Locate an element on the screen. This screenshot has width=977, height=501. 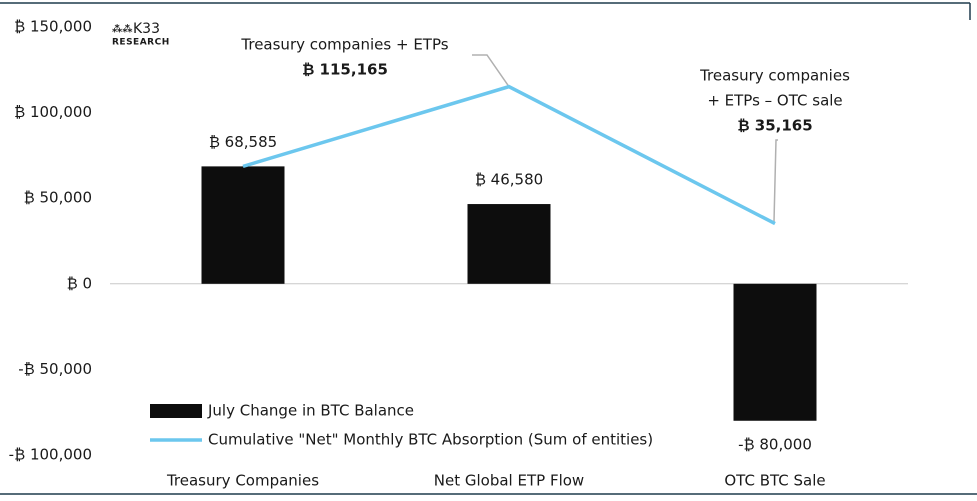
annotation-text: Treasury companies + ETPs is located at coordinates (344, 45).